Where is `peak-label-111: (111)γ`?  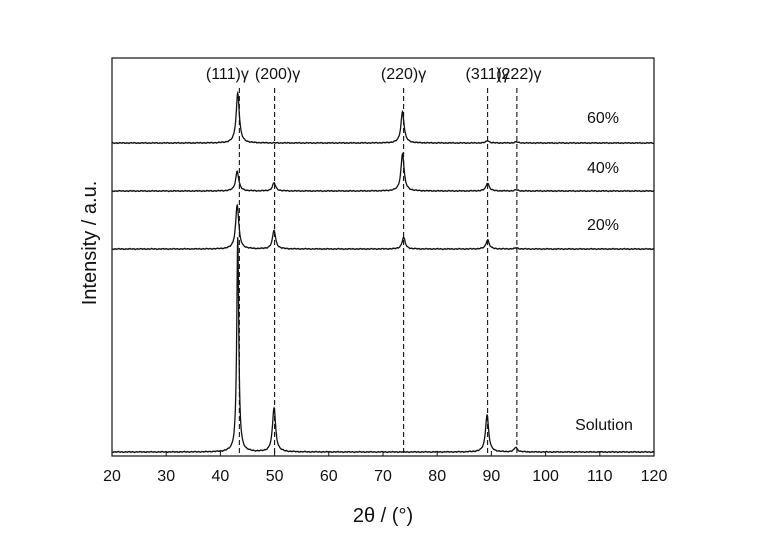 peak-label-111: (111)γ is located at coordinates (227, 74).